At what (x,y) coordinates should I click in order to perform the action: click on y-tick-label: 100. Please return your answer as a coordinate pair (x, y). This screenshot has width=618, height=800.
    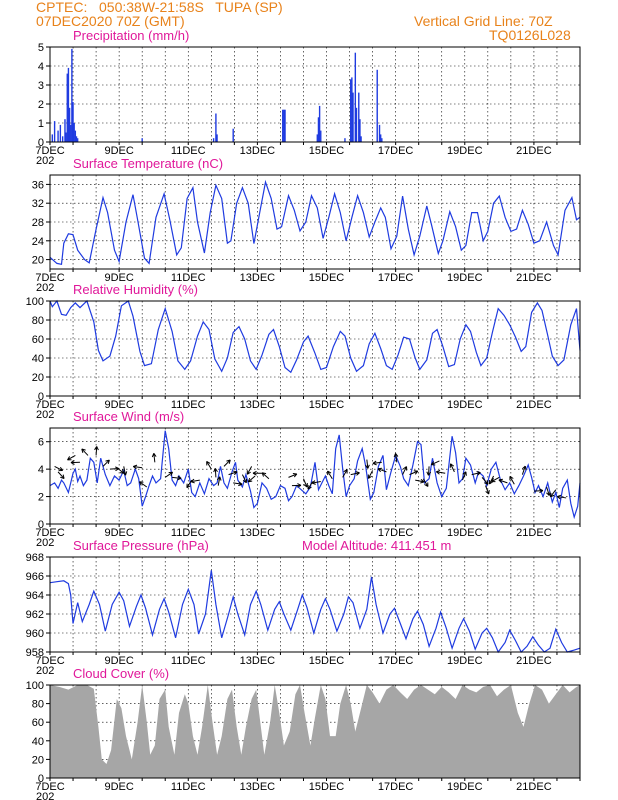
    Looking at the image, I should click on (35, 302).